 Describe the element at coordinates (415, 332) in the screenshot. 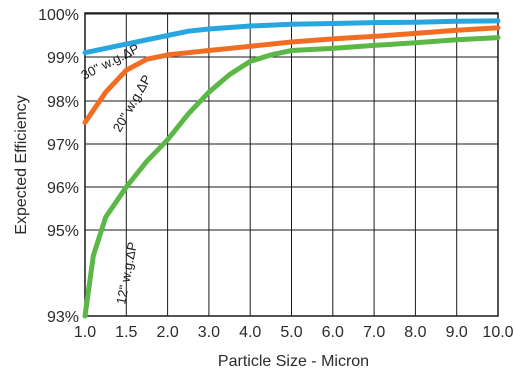

I see `x-tick-label: 8.0` at that location.